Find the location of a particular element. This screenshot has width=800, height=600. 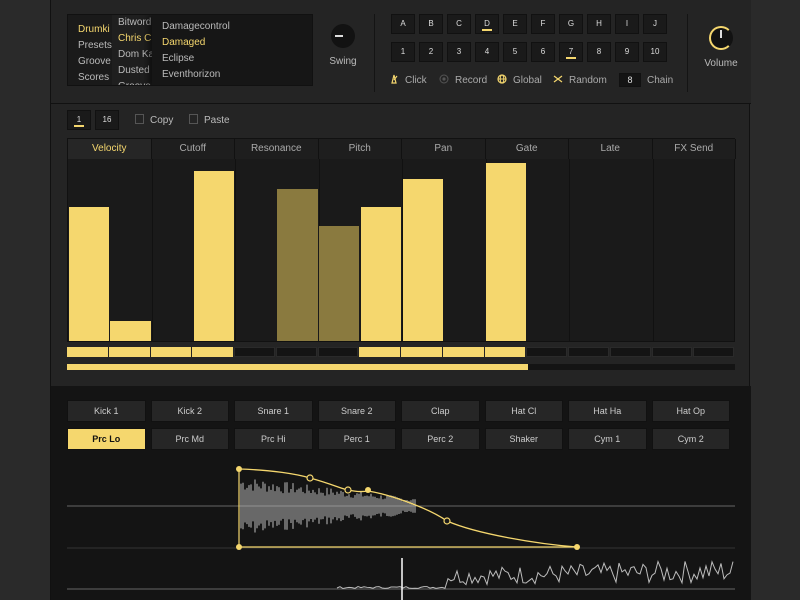

drum-pad-perc-1: Perc 1 is located at coordinates (356, 439).